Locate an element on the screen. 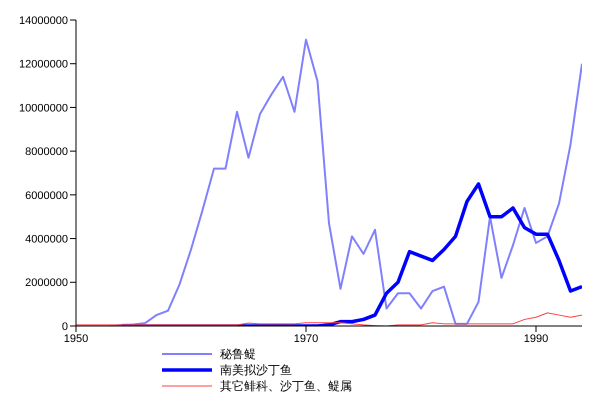 Image resolution: width=600 pixels, height=402 pixels. y-tick-label: 4000000 is located at coordinates (46, 239).